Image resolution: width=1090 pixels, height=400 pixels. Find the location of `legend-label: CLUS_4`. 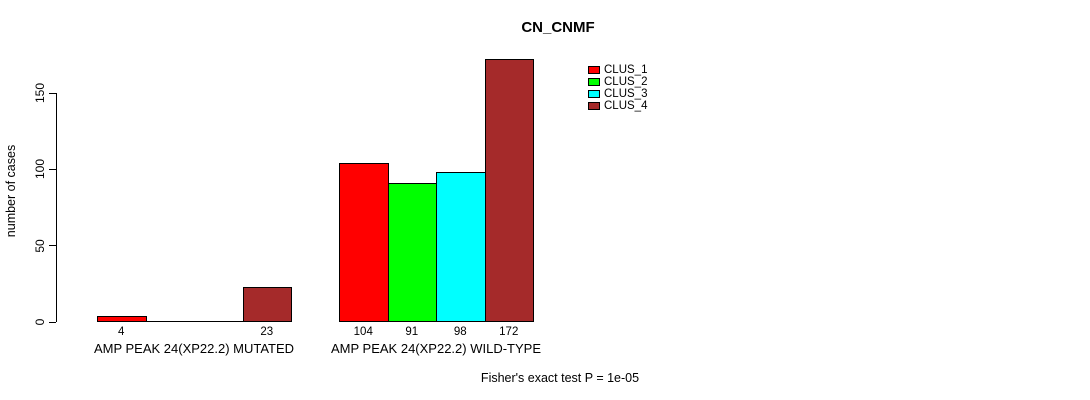

legend-label: CLUS_4 is located at coordinates (626, 106).